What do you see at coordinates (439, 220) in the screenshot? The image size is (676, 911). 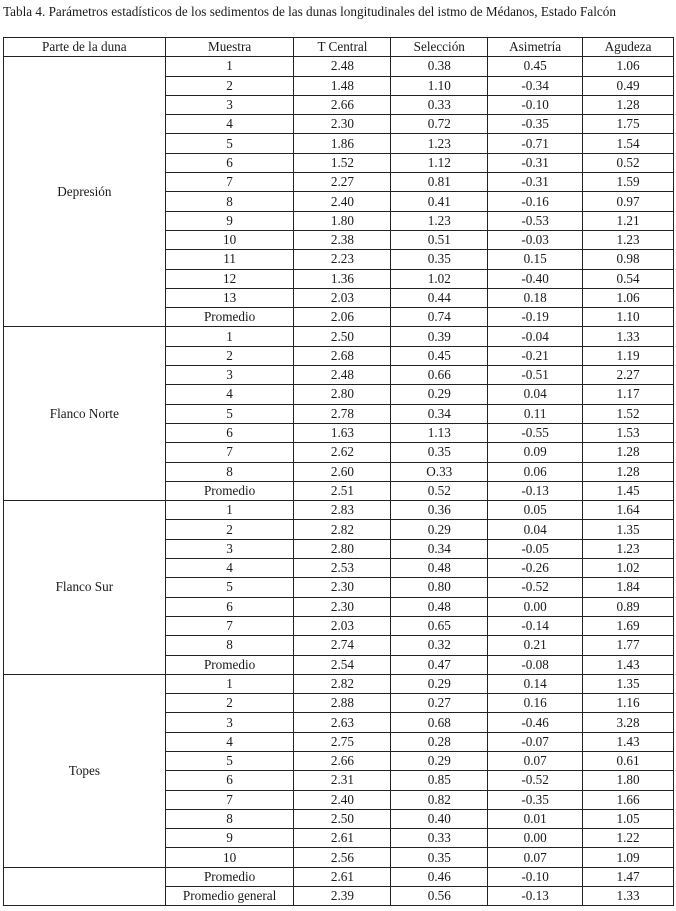 I see `cell-seleccion: 1.23` at bounding box center [439, 220].